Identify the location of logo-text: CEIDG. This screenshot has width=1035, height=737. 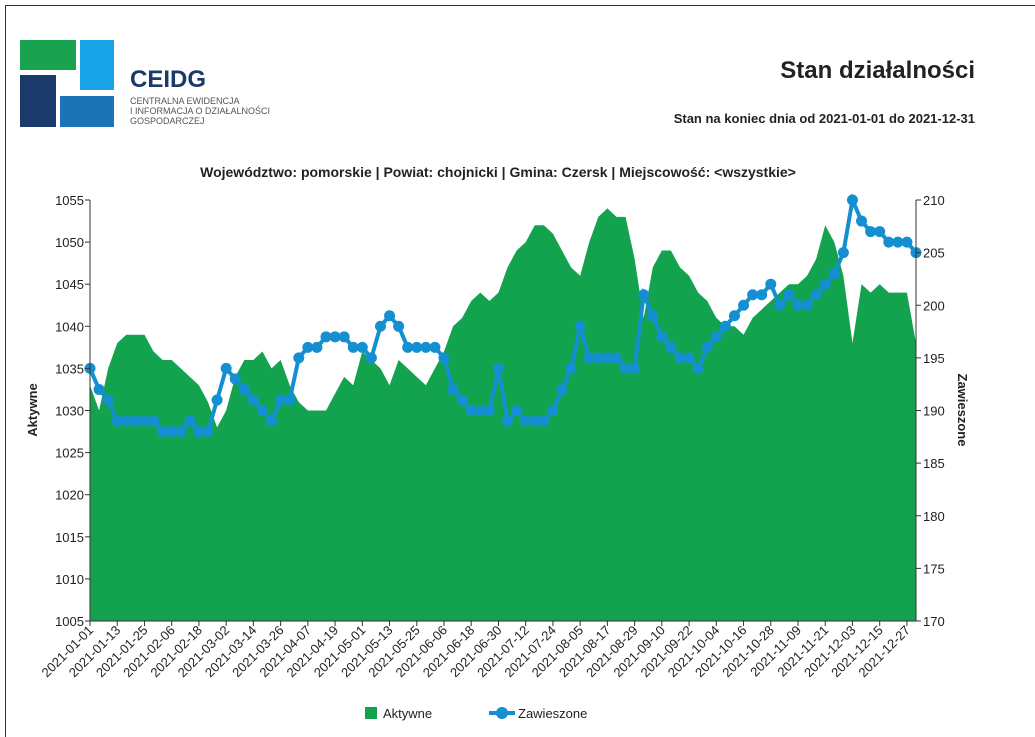
(168, 79).